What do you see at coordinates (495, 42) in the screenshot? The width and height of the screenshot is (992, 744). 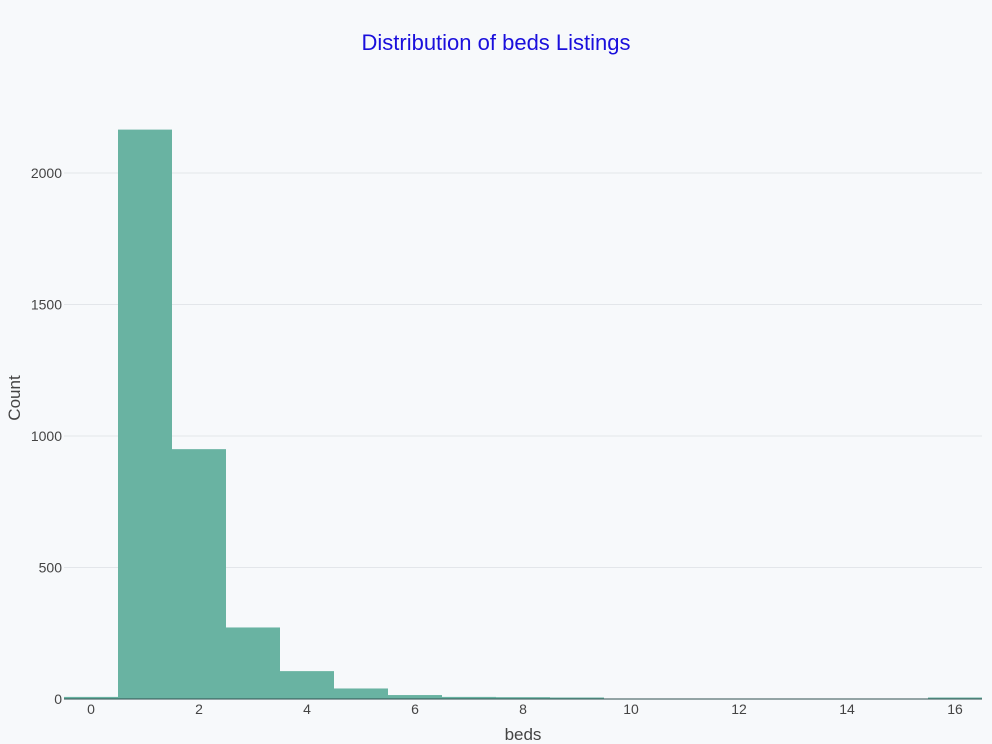 I see `chart-title: Distribution of beds Listings` at bounding box center [495, 42].